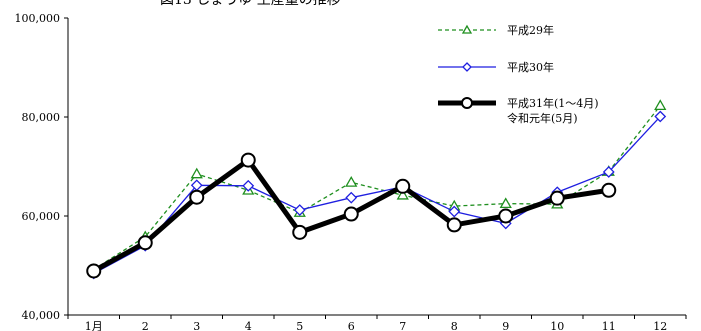  What do you see at coordinates (41, 315) in the screenshot?
I see `y-tick-label: 40,000` at bounding box center [41, 315].